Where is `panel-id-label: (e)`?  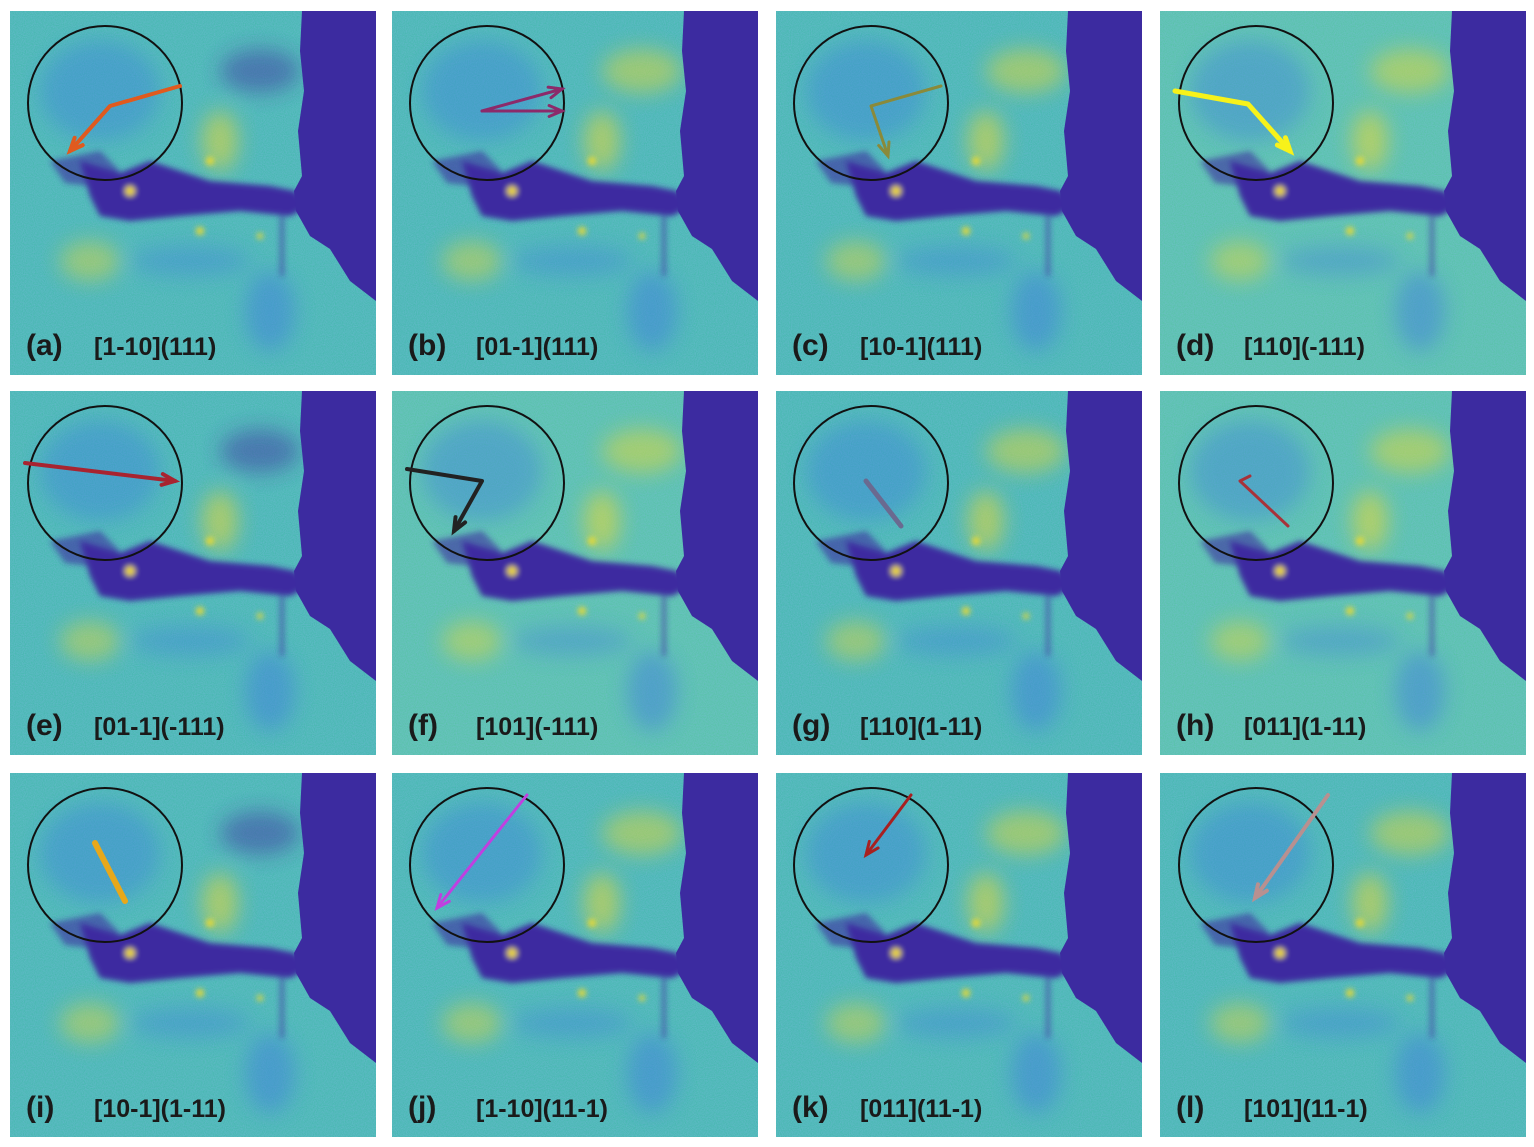
panel-id-label: (e) is located at coordinates (44, 725).